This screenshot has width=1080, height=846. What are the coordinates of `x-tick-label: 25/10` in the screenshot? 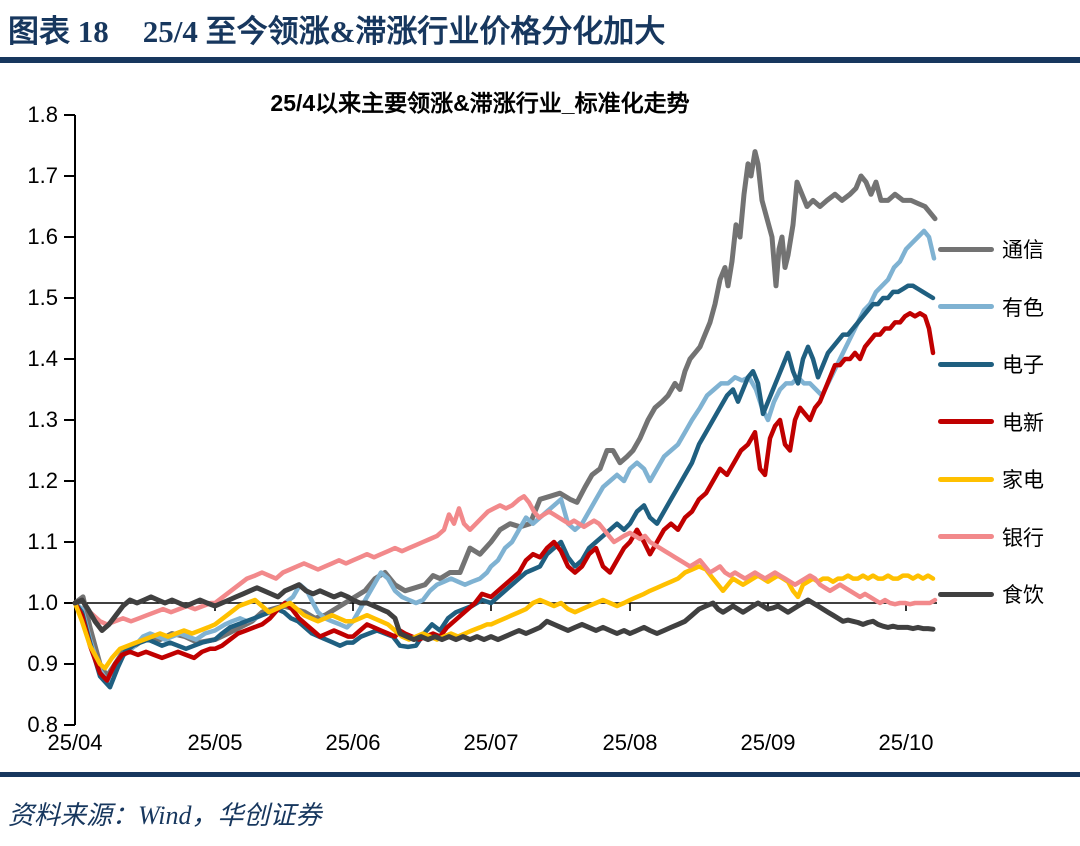 It's located at (906, 742).